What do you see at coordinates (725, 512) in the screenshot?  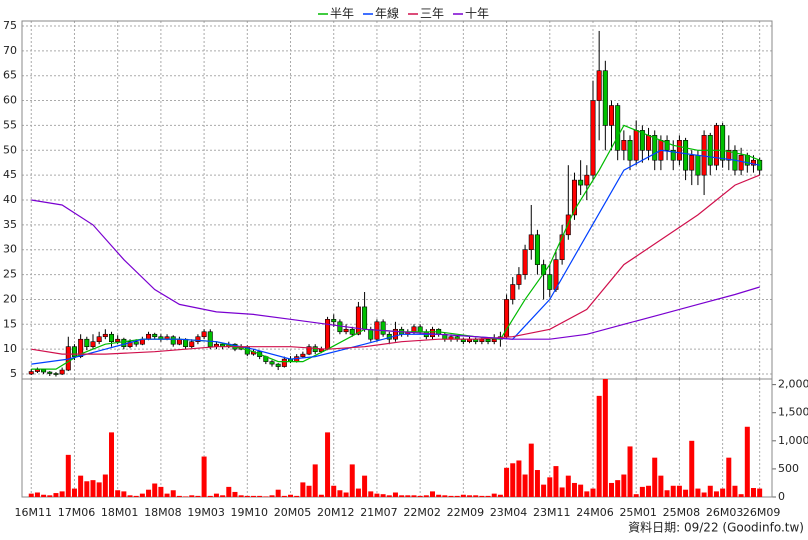 I see `x-tick-label: 26M03` at bounding box center [725, 512].